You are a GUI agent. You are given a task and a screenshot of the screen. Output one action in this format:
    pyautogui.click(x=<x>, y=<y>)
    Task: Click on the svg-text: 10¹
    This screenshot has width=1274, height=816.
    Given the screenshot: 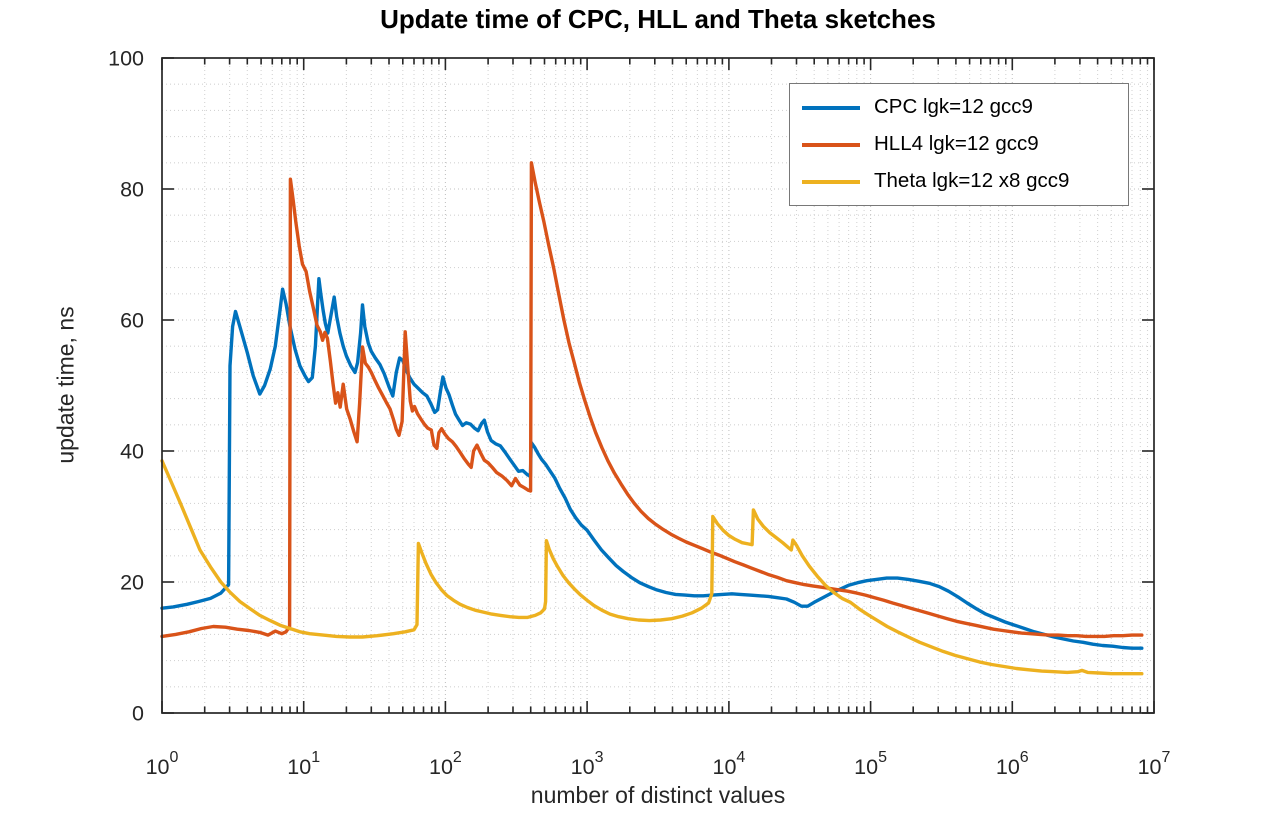 What is the action you would take?
    pyautogui.click(x=303, y=764)
    